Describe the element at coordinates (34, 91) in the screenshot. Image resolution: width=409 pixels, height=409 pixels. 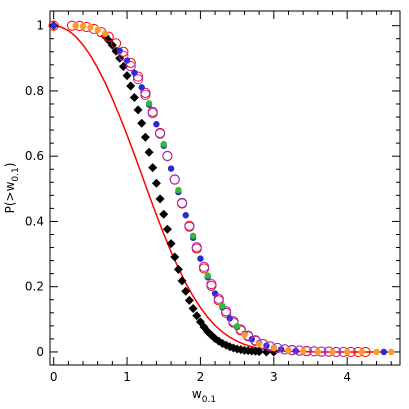
I see `y-tick-label: 0.8` at that location.